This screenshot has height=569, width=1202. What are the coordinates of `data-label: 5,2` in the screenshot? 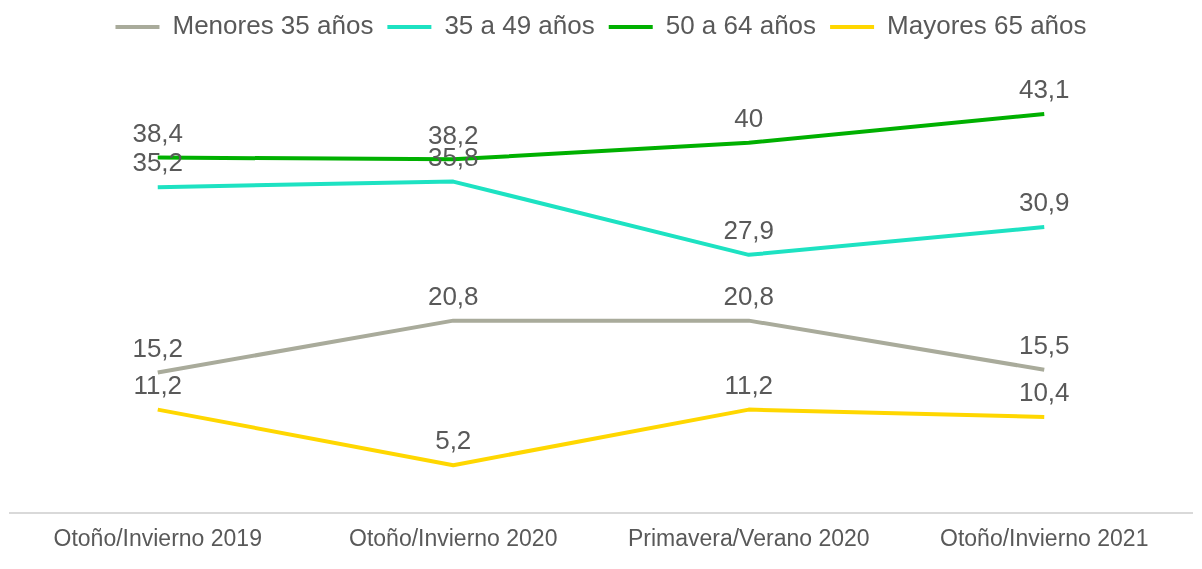 It's located at (453, 440).